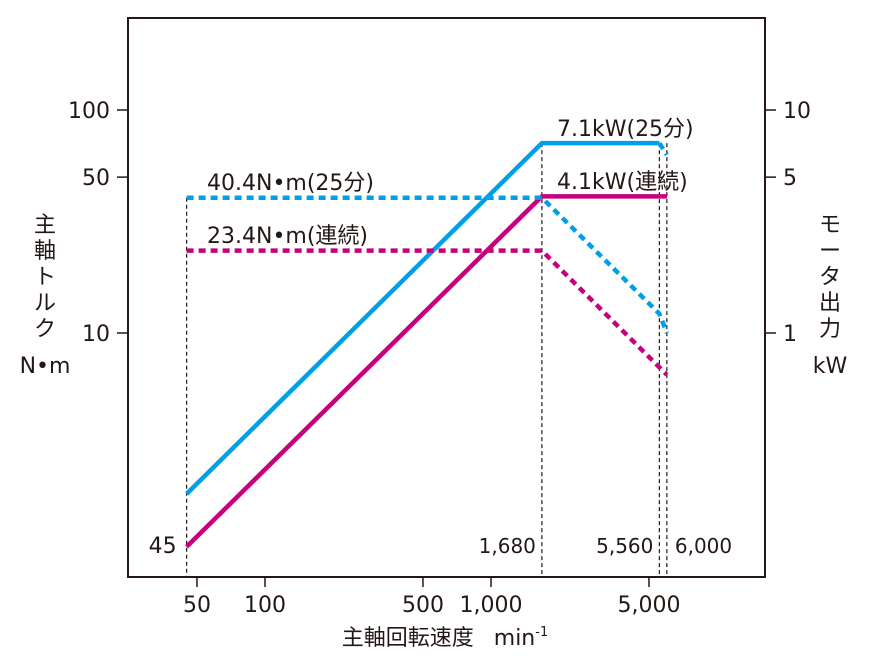 This screenshot has height=672, width=873. Describe the element at coordinates (163, 546) in the screenshot. I see `marker-label: 45` at that location.